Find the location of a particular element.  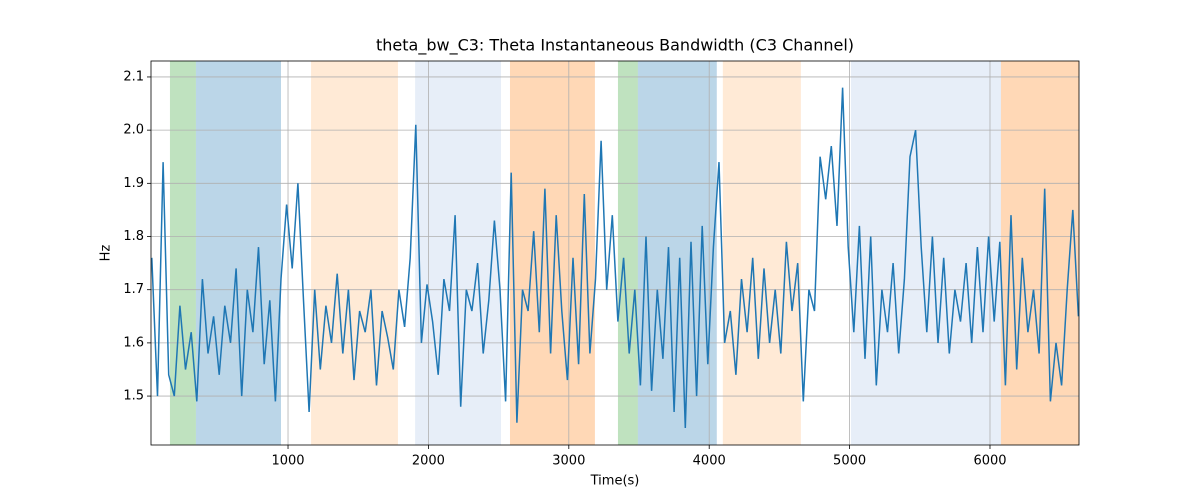

y-tick-label: 1.8 is located at coordinates (133, 236).